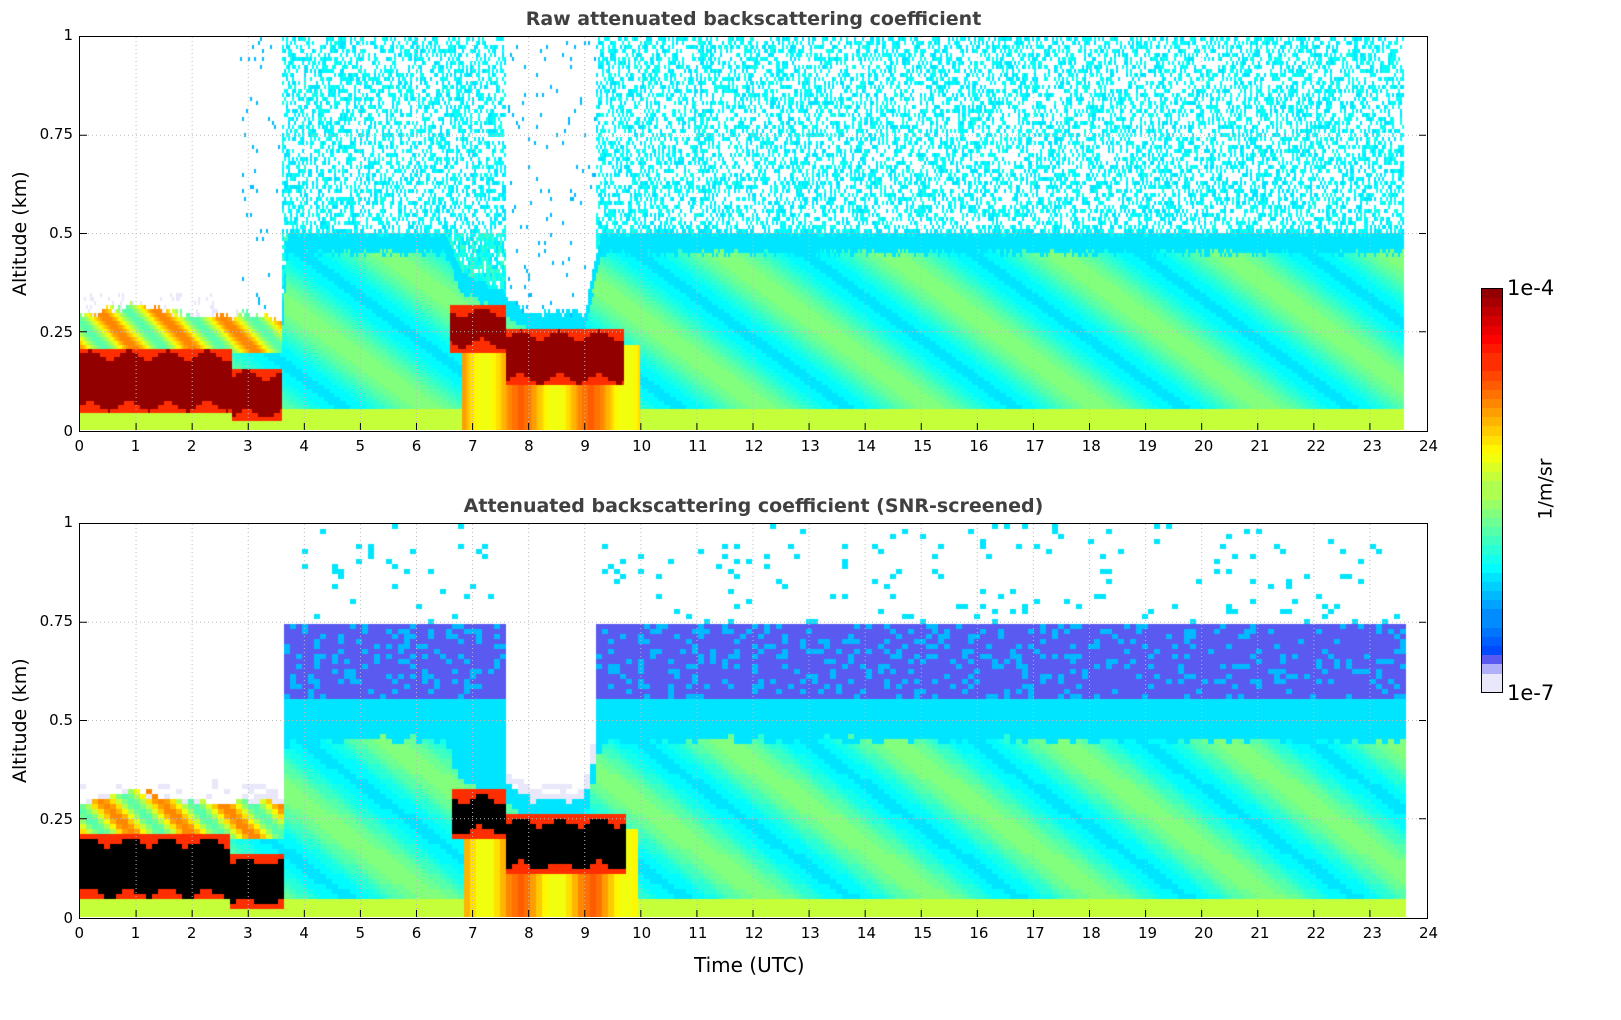 The image size is (1621, 1020). I want to click on x-tick-label: 12, so click(754, 933).